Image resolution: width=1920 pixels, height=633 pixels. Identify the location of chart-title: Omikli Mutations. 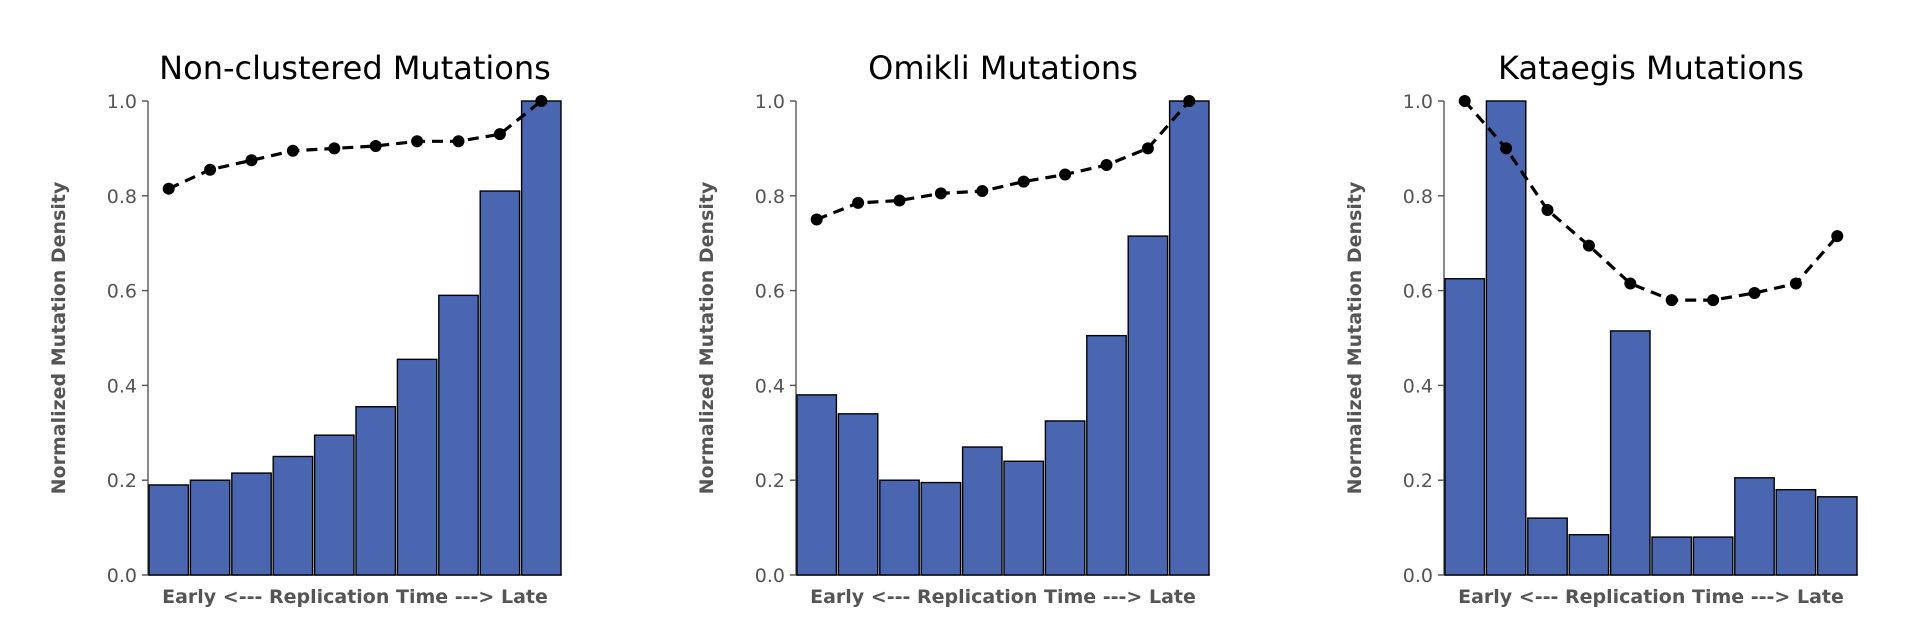
(1003, 68).